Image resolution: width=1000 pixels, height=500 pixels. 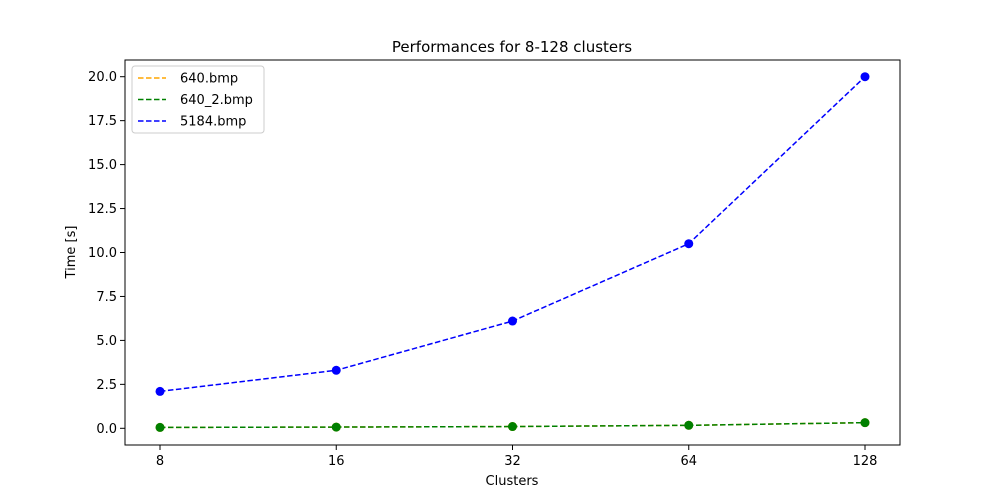 I want to click on y-tick-label: 12.5, so click(x=102, y=209).